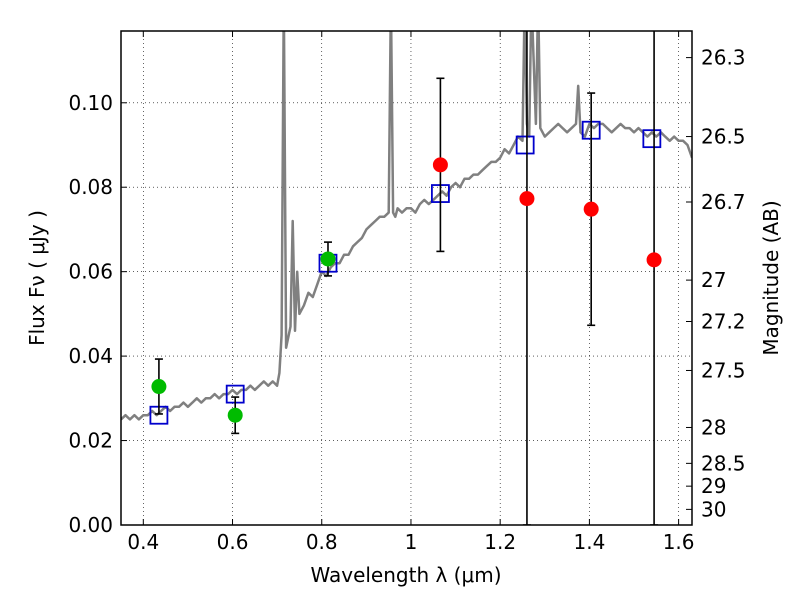 The width and height of the screenshot is (800, 600). I want to click on y2-tick-label: 27.2, so click(723, 321).